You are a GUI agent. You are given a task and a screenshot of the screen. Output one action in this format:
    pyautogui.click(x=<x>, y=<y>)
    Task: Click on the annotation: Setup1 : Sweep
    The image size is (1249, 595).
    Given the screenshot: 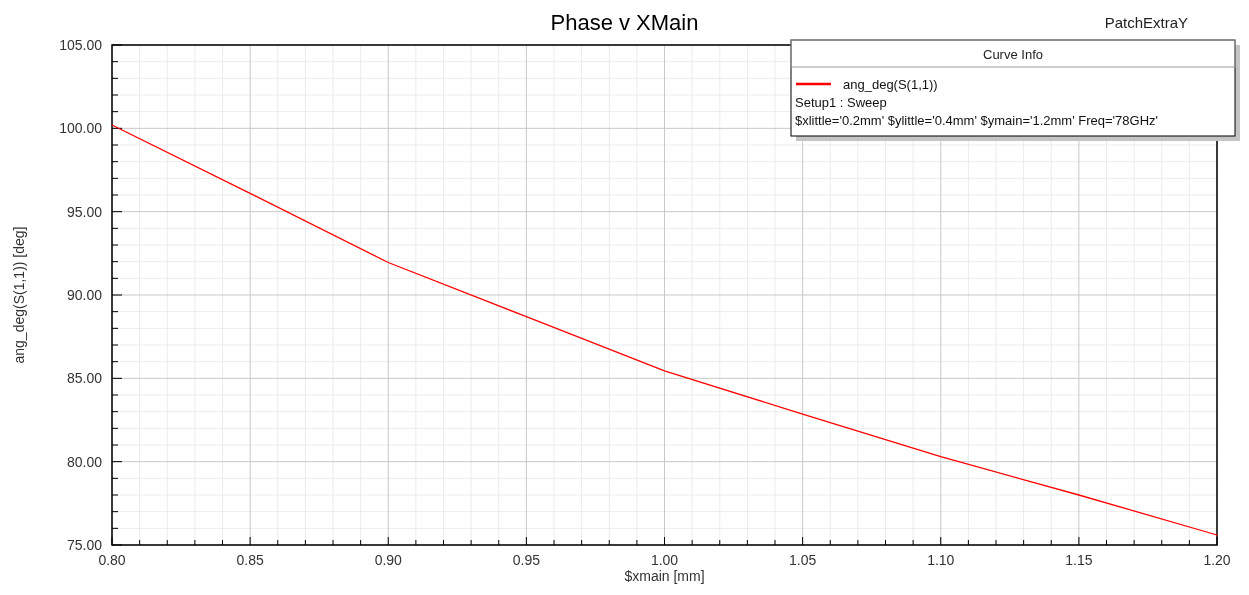 What is the action you would take?
    pyautogui.click(x=841, y=102)
    